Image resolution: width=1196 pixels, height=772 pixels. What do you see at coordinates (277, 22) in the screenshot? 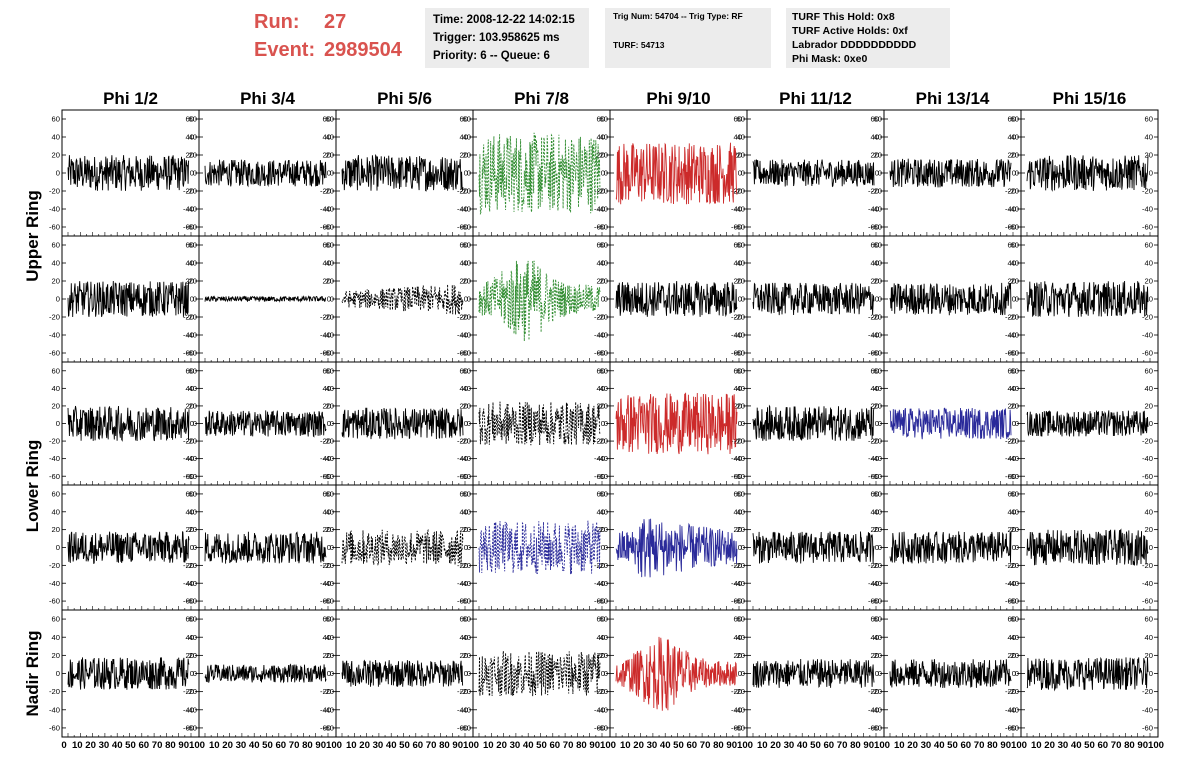
I see `run-label: Run:` at bounding box center [277, 22].